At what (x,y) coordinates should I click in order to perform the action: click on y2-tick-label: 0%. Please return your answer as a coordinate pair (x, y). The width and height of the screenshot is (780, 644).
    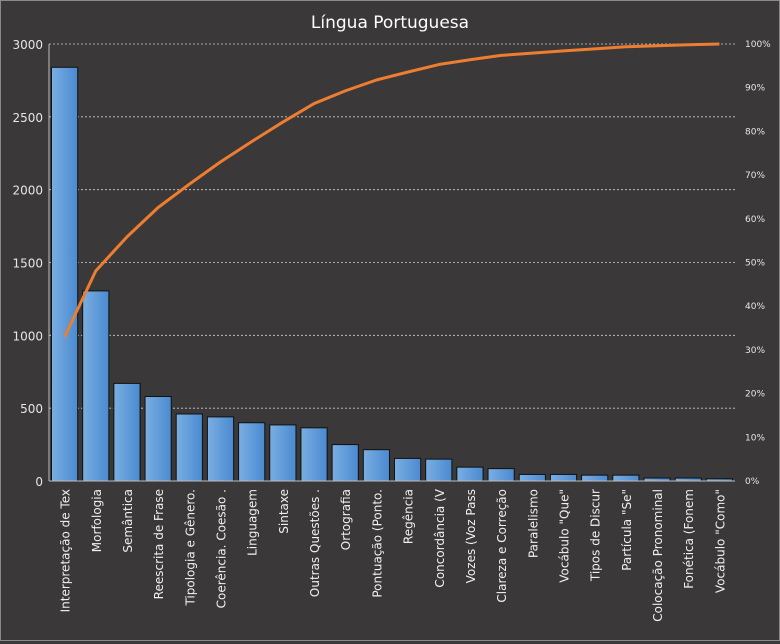
    Looking at the image, I should click on (752, 482).